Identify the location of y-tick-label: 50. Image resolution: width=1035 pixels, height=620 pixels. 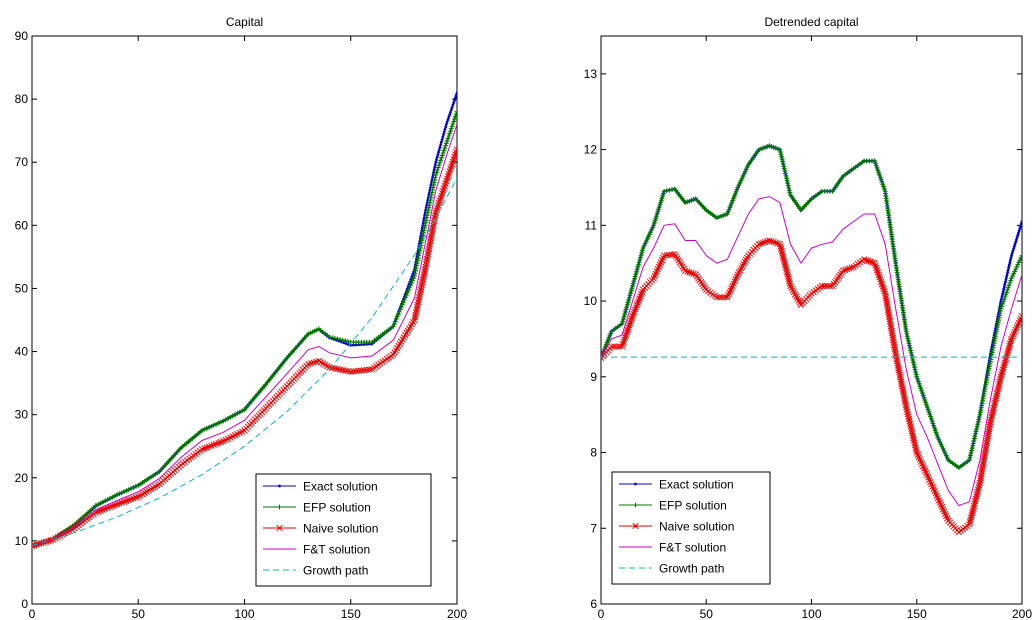
(22, 288).